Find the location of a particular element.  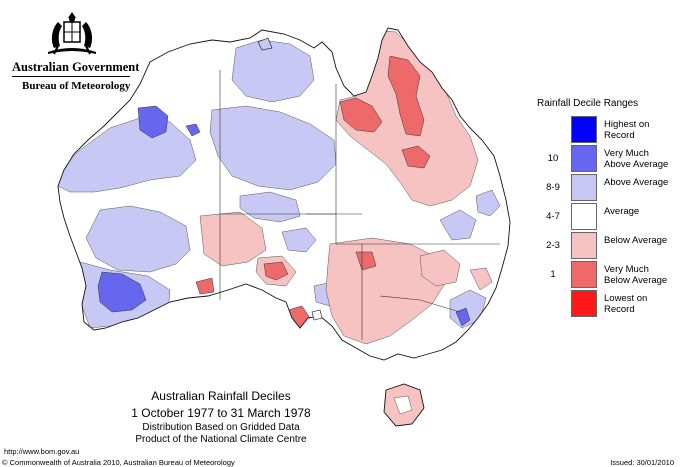

government-title: Australian Government is located at coordinates (76, 67).